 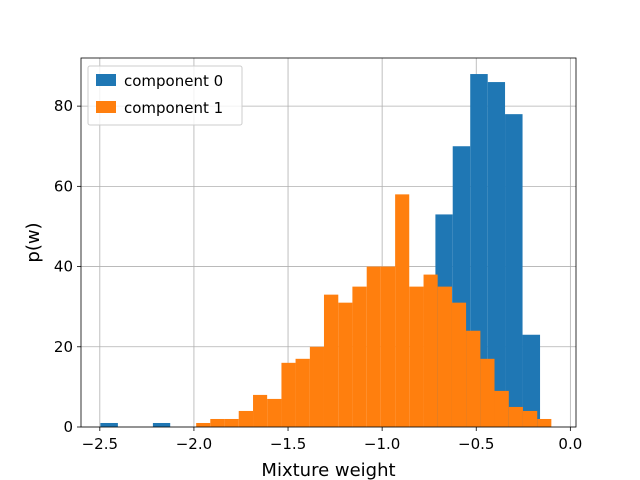 I want to click on y-axis: 0 20 40 60 80, so click(x=67, y=266).